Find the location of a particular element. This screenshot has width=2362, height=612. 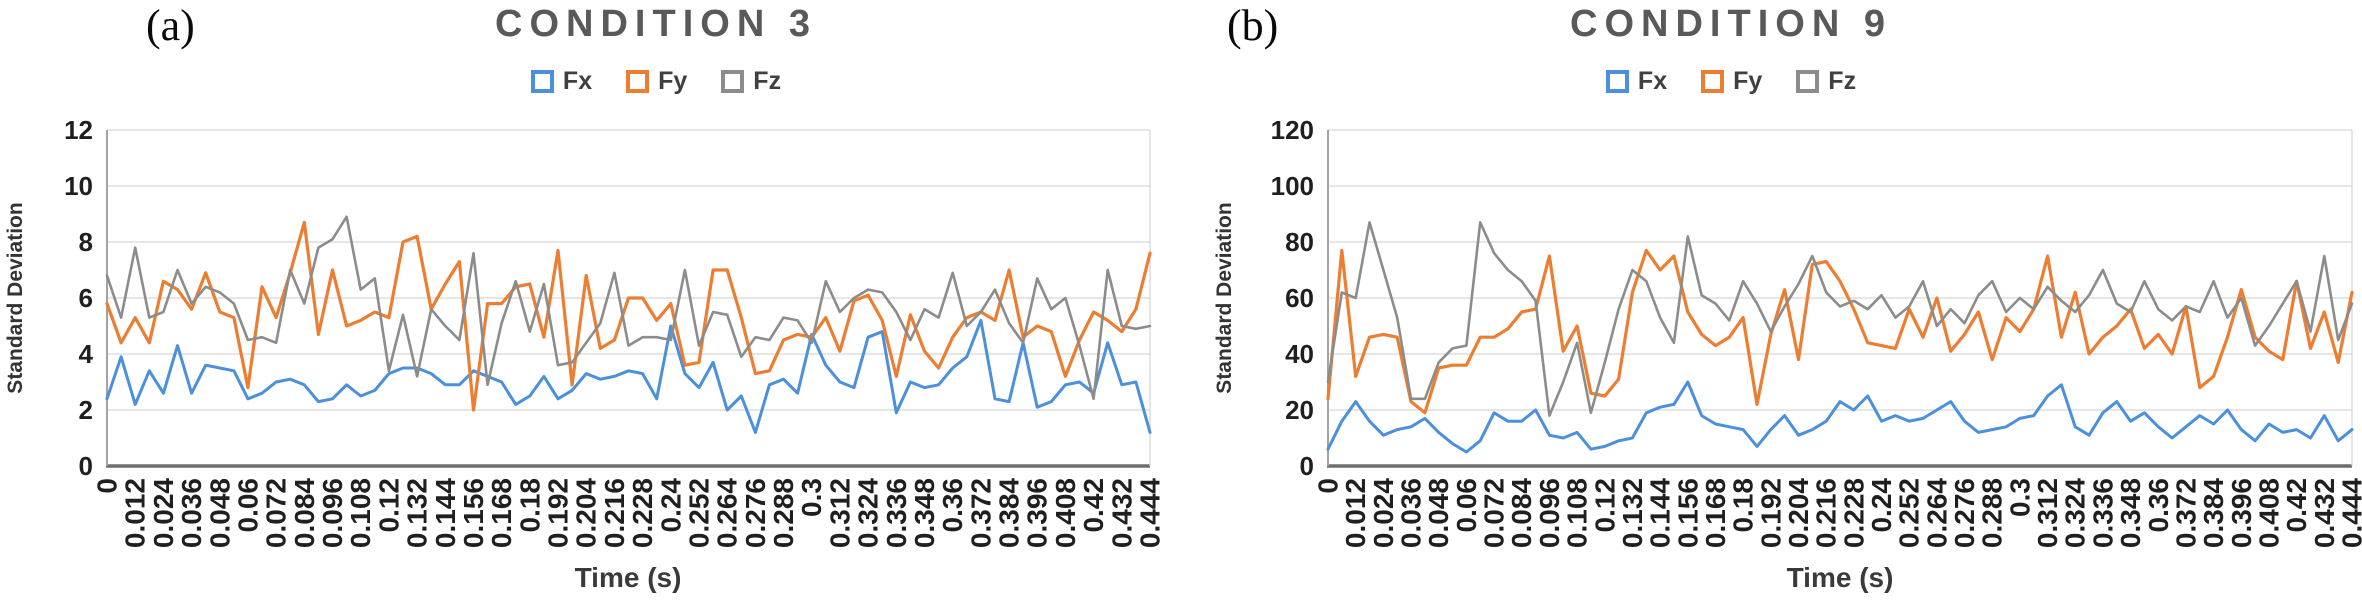

x-tick-label: 0.024 is located at coordinates (163, 513).